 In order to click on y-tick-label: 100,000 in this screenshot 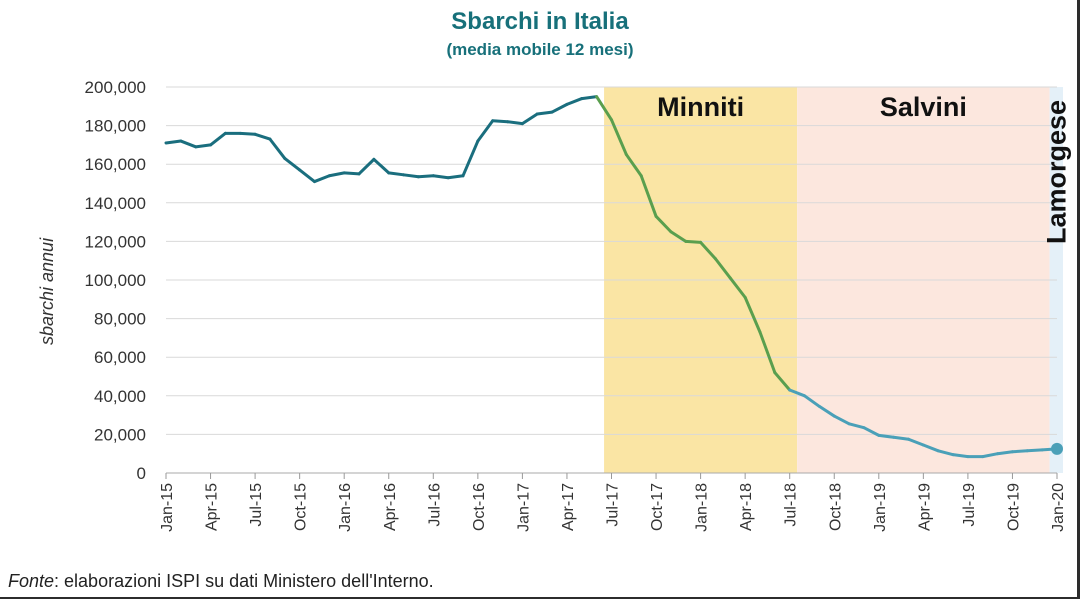, I will do `click(115, 280)`.